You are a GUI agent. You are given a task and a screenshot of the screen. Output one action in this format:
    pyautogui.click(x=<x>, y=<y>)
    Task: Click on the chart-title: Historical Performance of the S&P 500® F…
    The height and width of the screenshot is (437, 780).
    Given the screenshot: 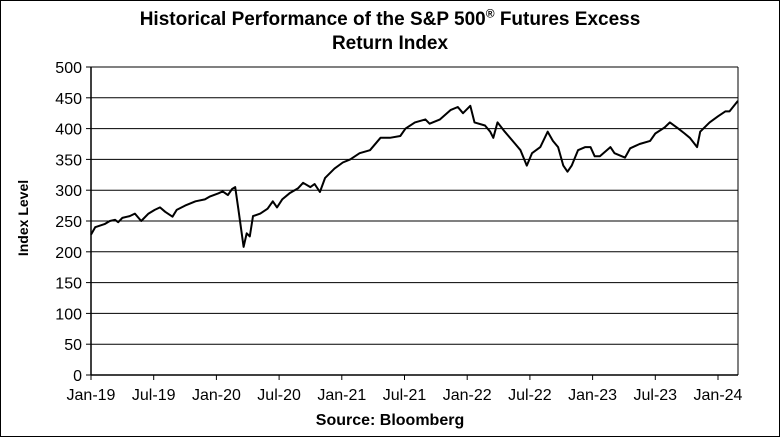 What is the action you would take?
    pyautogui.click(x=390, y=32)
    